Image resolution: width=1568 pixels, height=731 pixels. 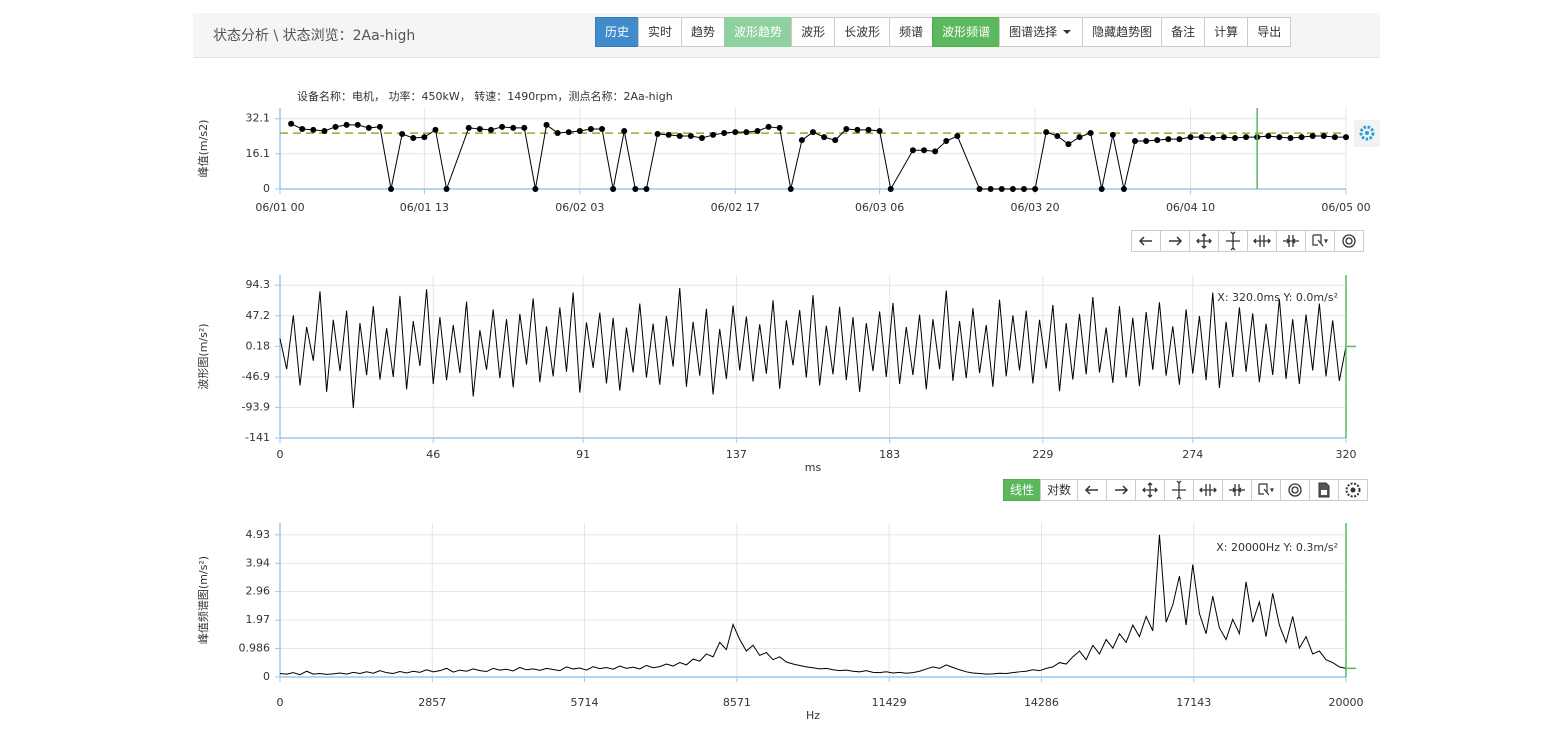 I want to click on view-button: 计算, so click(x=1226, y=32).